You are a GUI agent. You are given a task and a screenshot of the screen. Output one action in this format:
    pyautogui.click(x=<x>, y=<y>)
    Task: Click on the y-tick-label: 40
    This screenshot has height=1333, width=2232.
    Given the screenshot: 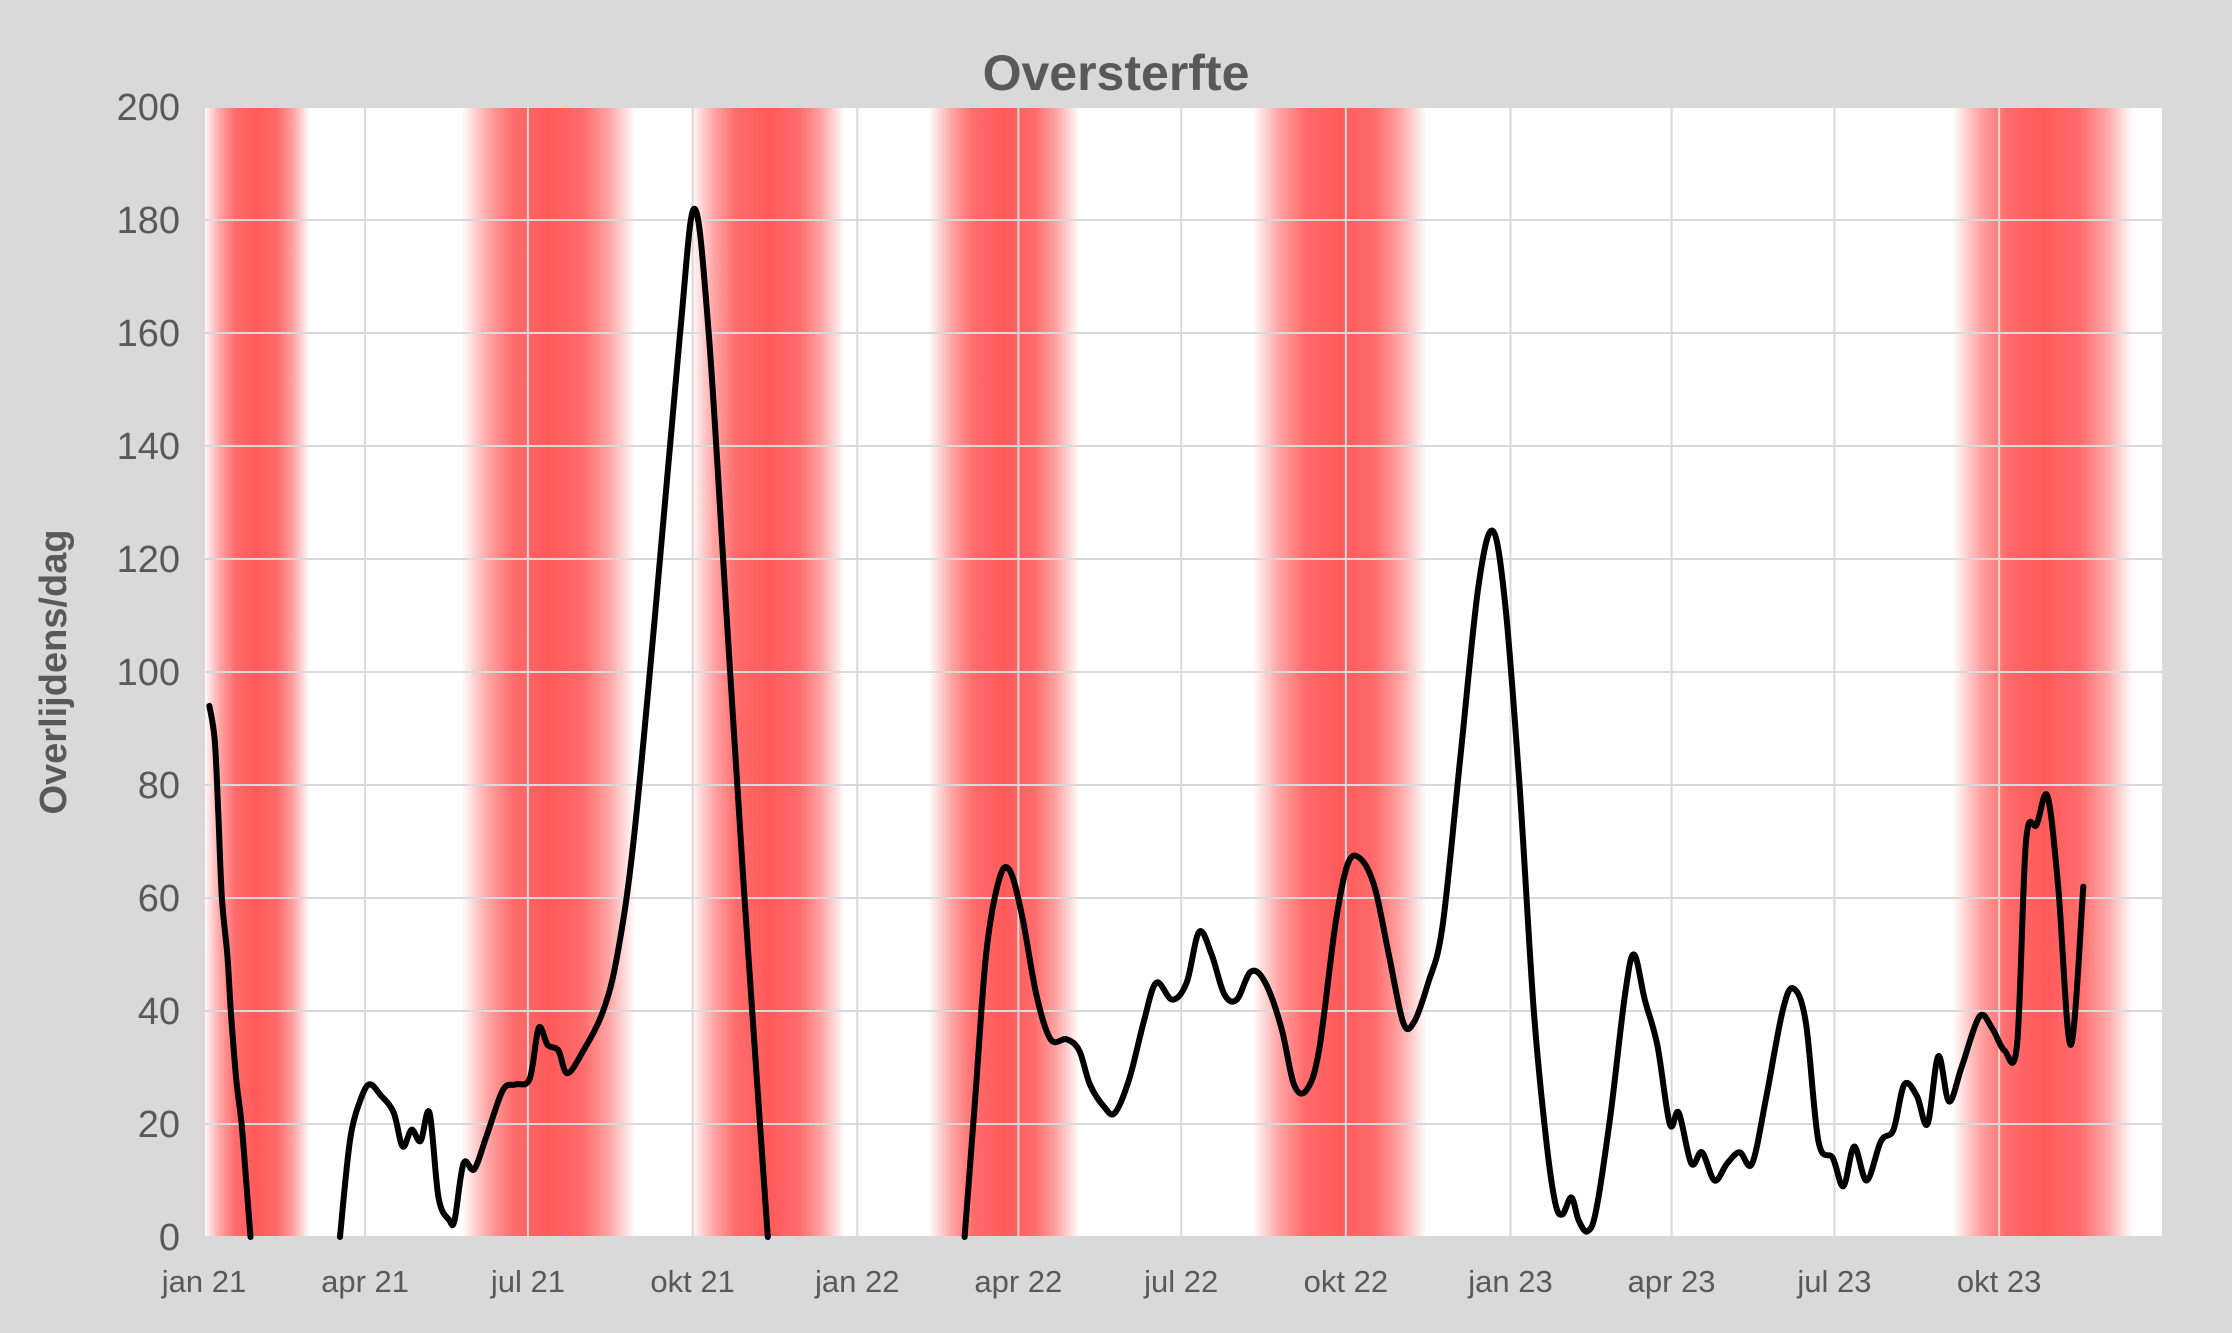 What is the action you would take?
    pyautogui.click(x=159, y=1012)
    